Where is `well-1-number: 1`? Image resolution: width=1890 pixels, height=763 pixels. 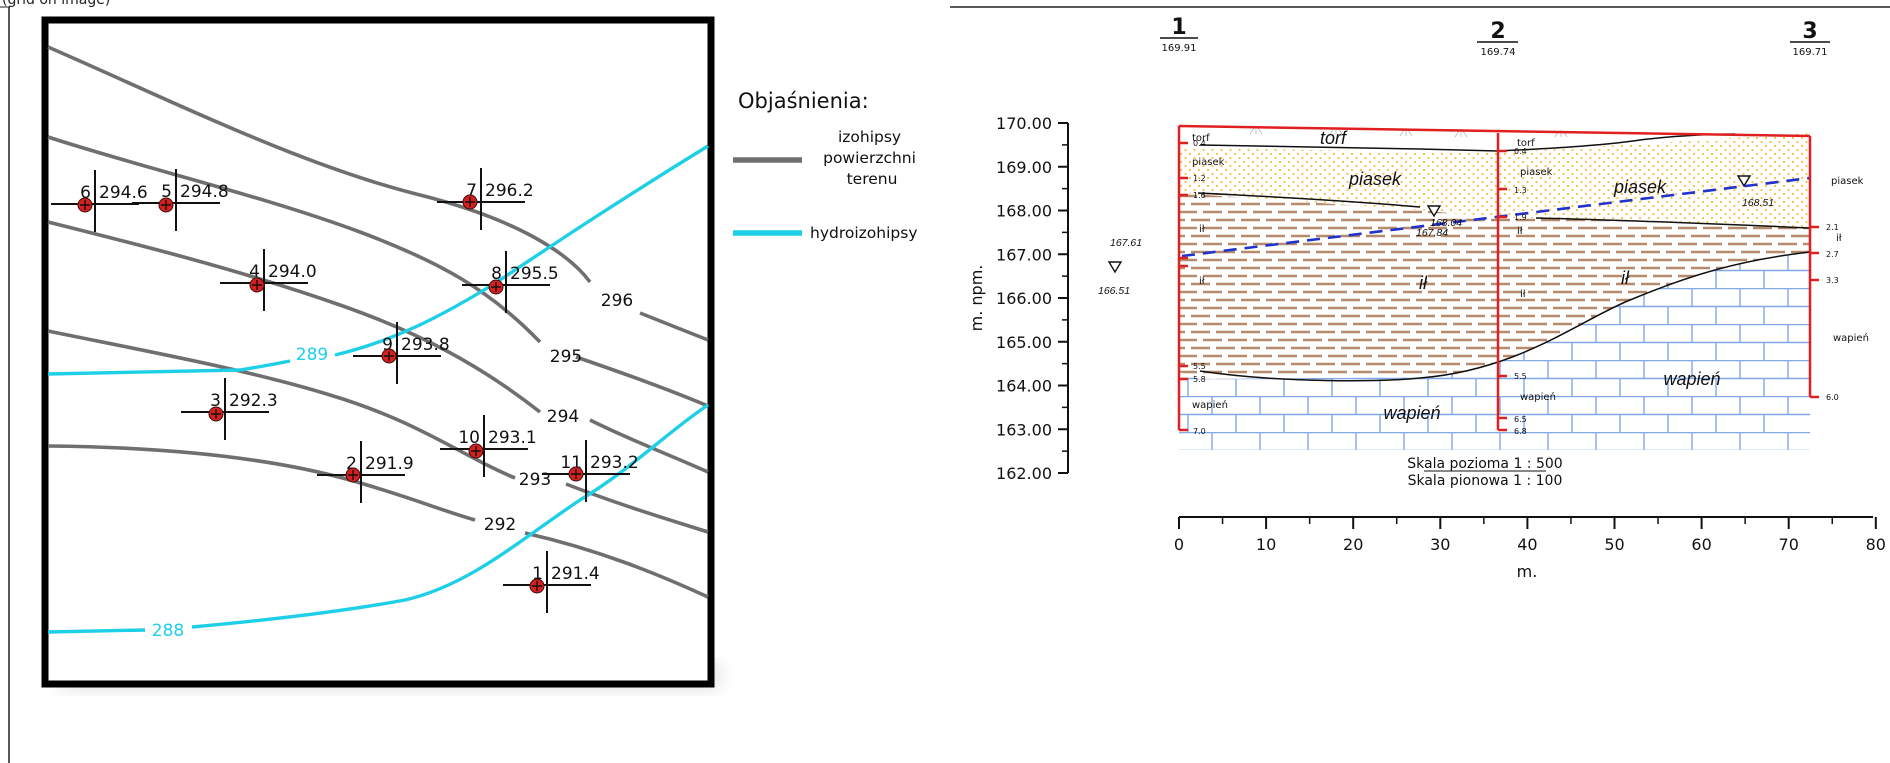
well-1-number: 1 is located at coordinates (537, 574).